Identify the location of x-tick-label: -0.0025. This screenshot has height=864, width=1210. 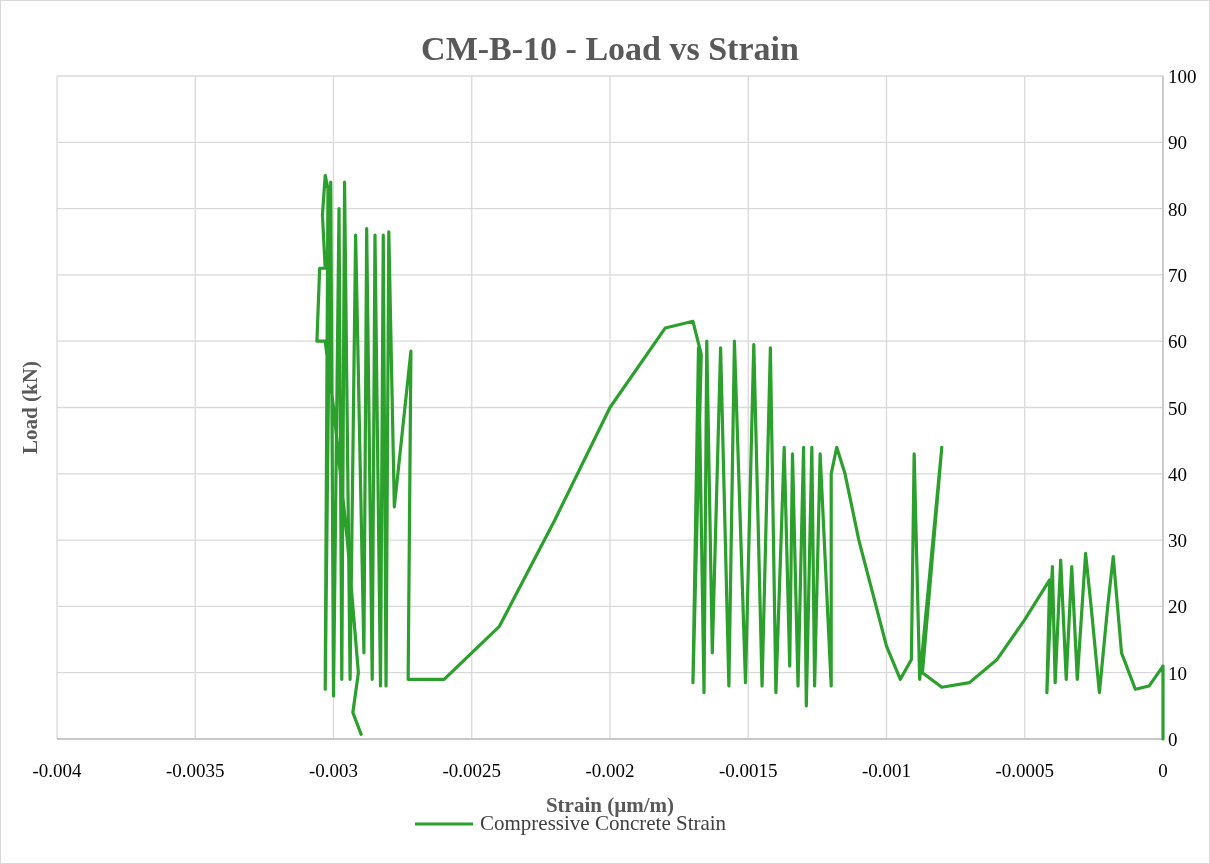
(472, 770).